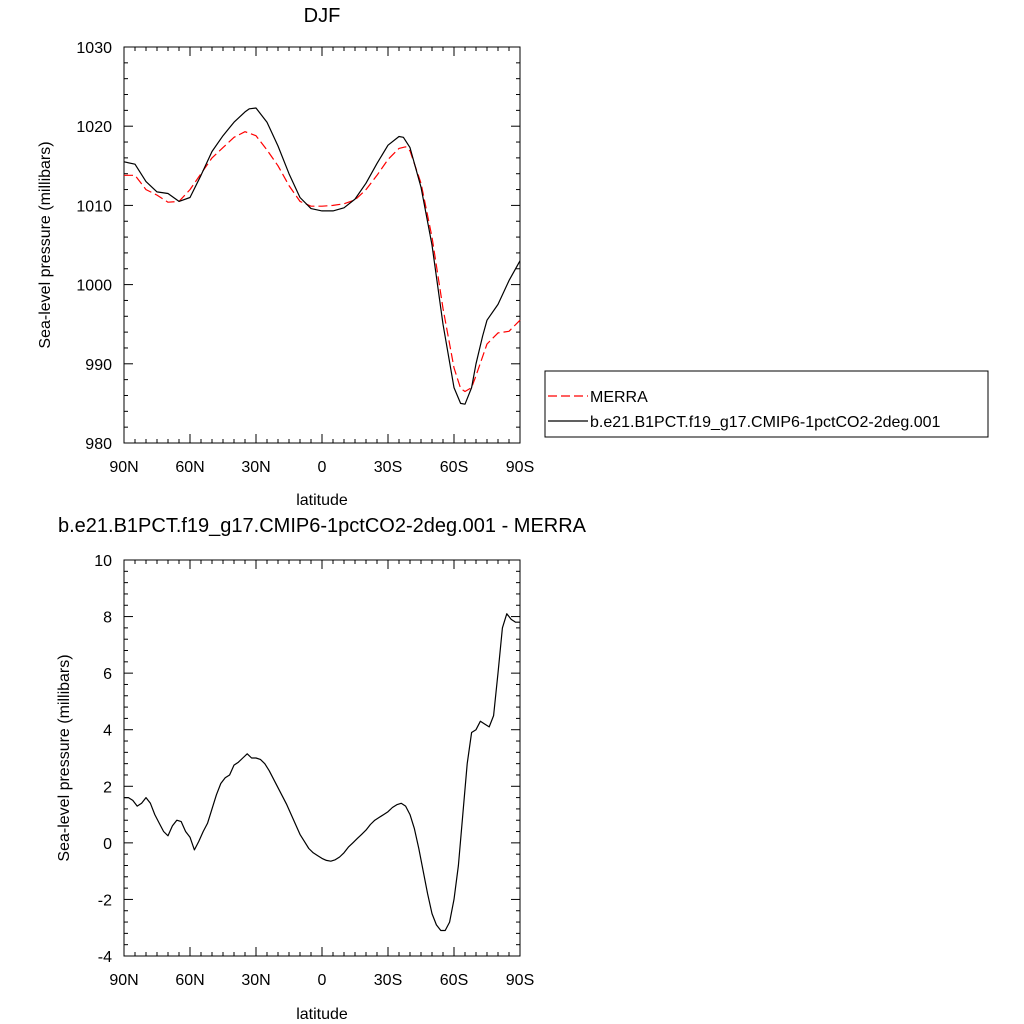 The height and width of the screenshot is (1024, 1024). I want to click on top-x-axis-label: latitude, so click(322, 500).